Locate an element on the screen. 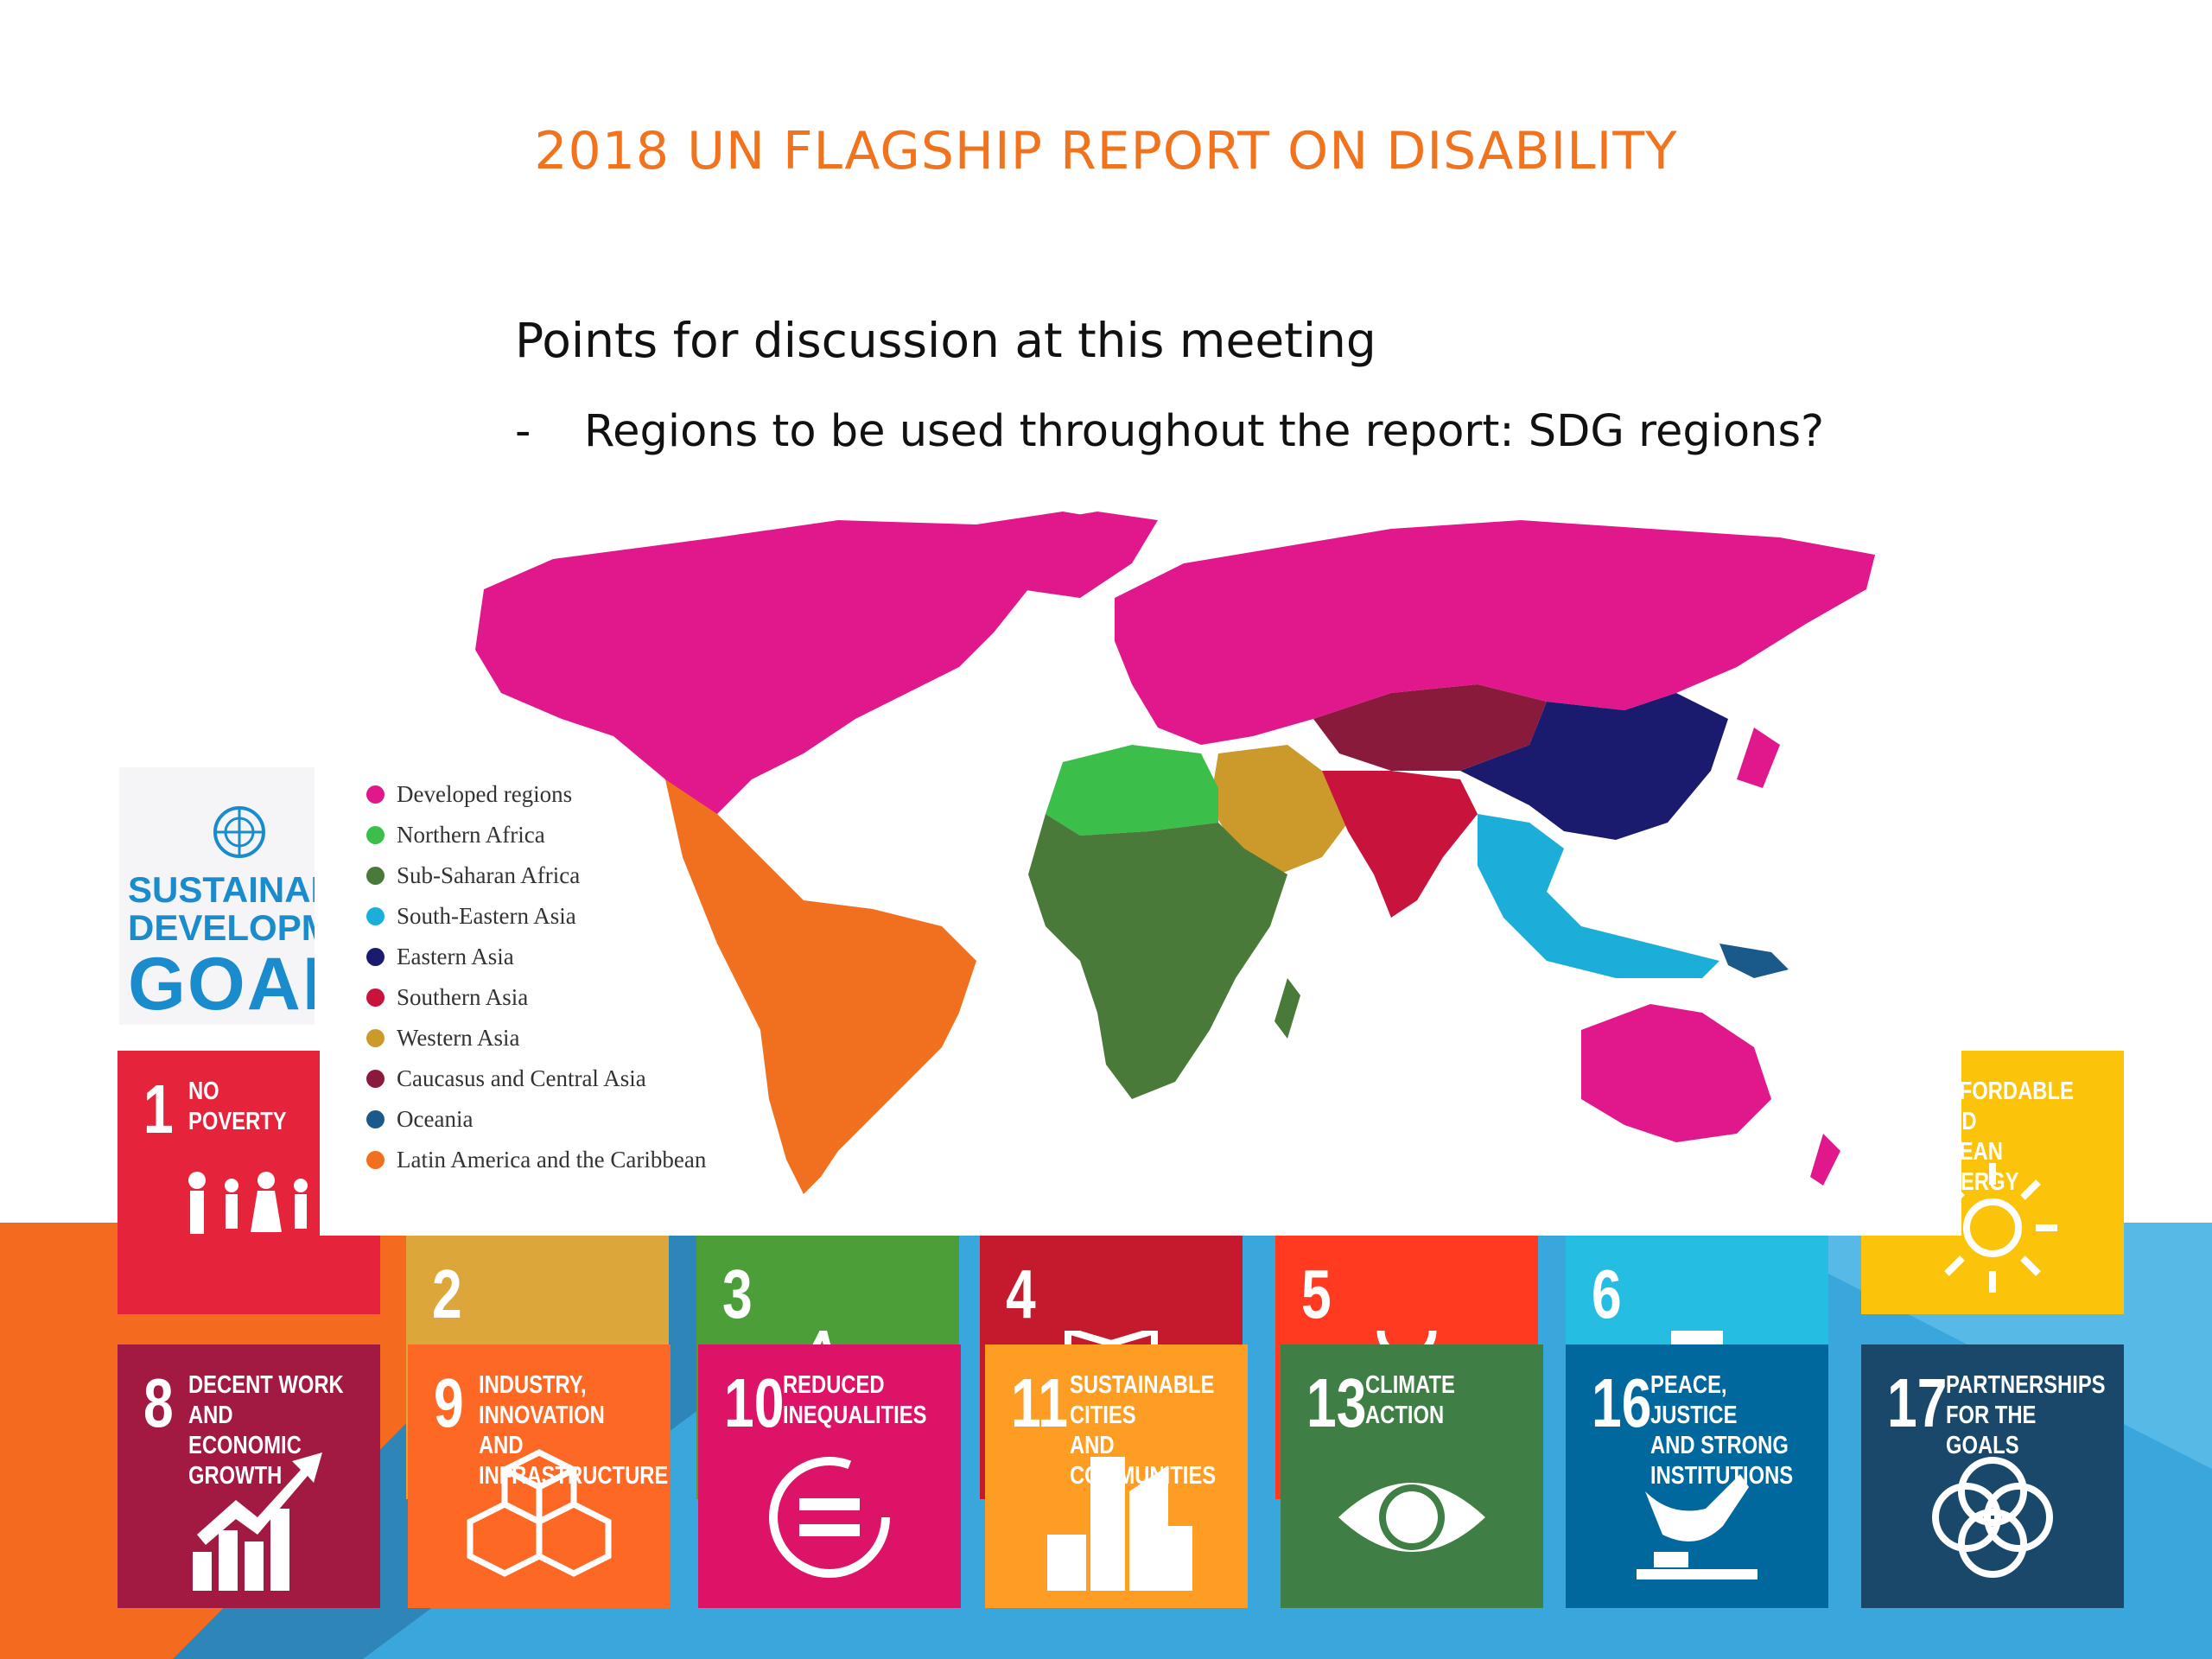 This screenshot has height=1659, width=2212. map-australia is located at coordinates (1676, 1073).